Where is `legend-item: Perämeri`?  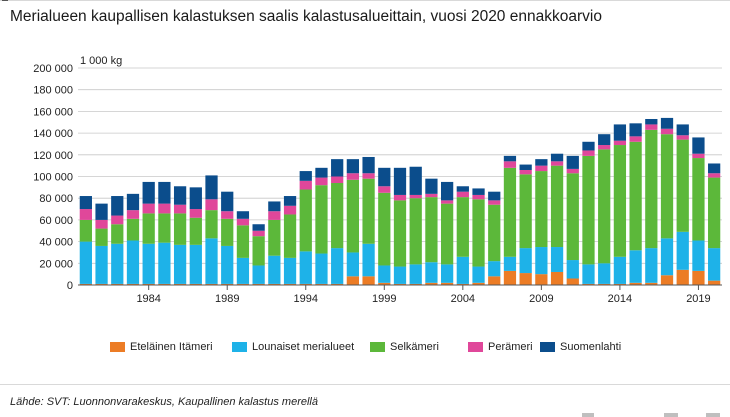
legend-item: Perämeri is located at coordinates (500, 347).